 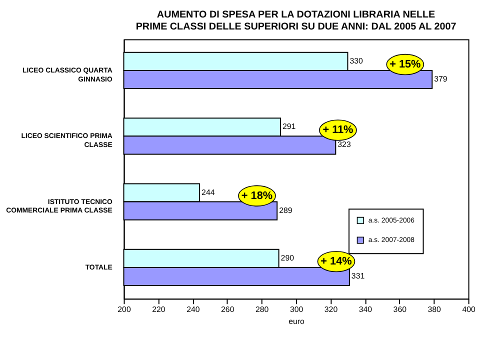 What do you see at coordinates (357, 61) in the screenshot?
I see `data-label: 330` at bounding box center [357, 61].